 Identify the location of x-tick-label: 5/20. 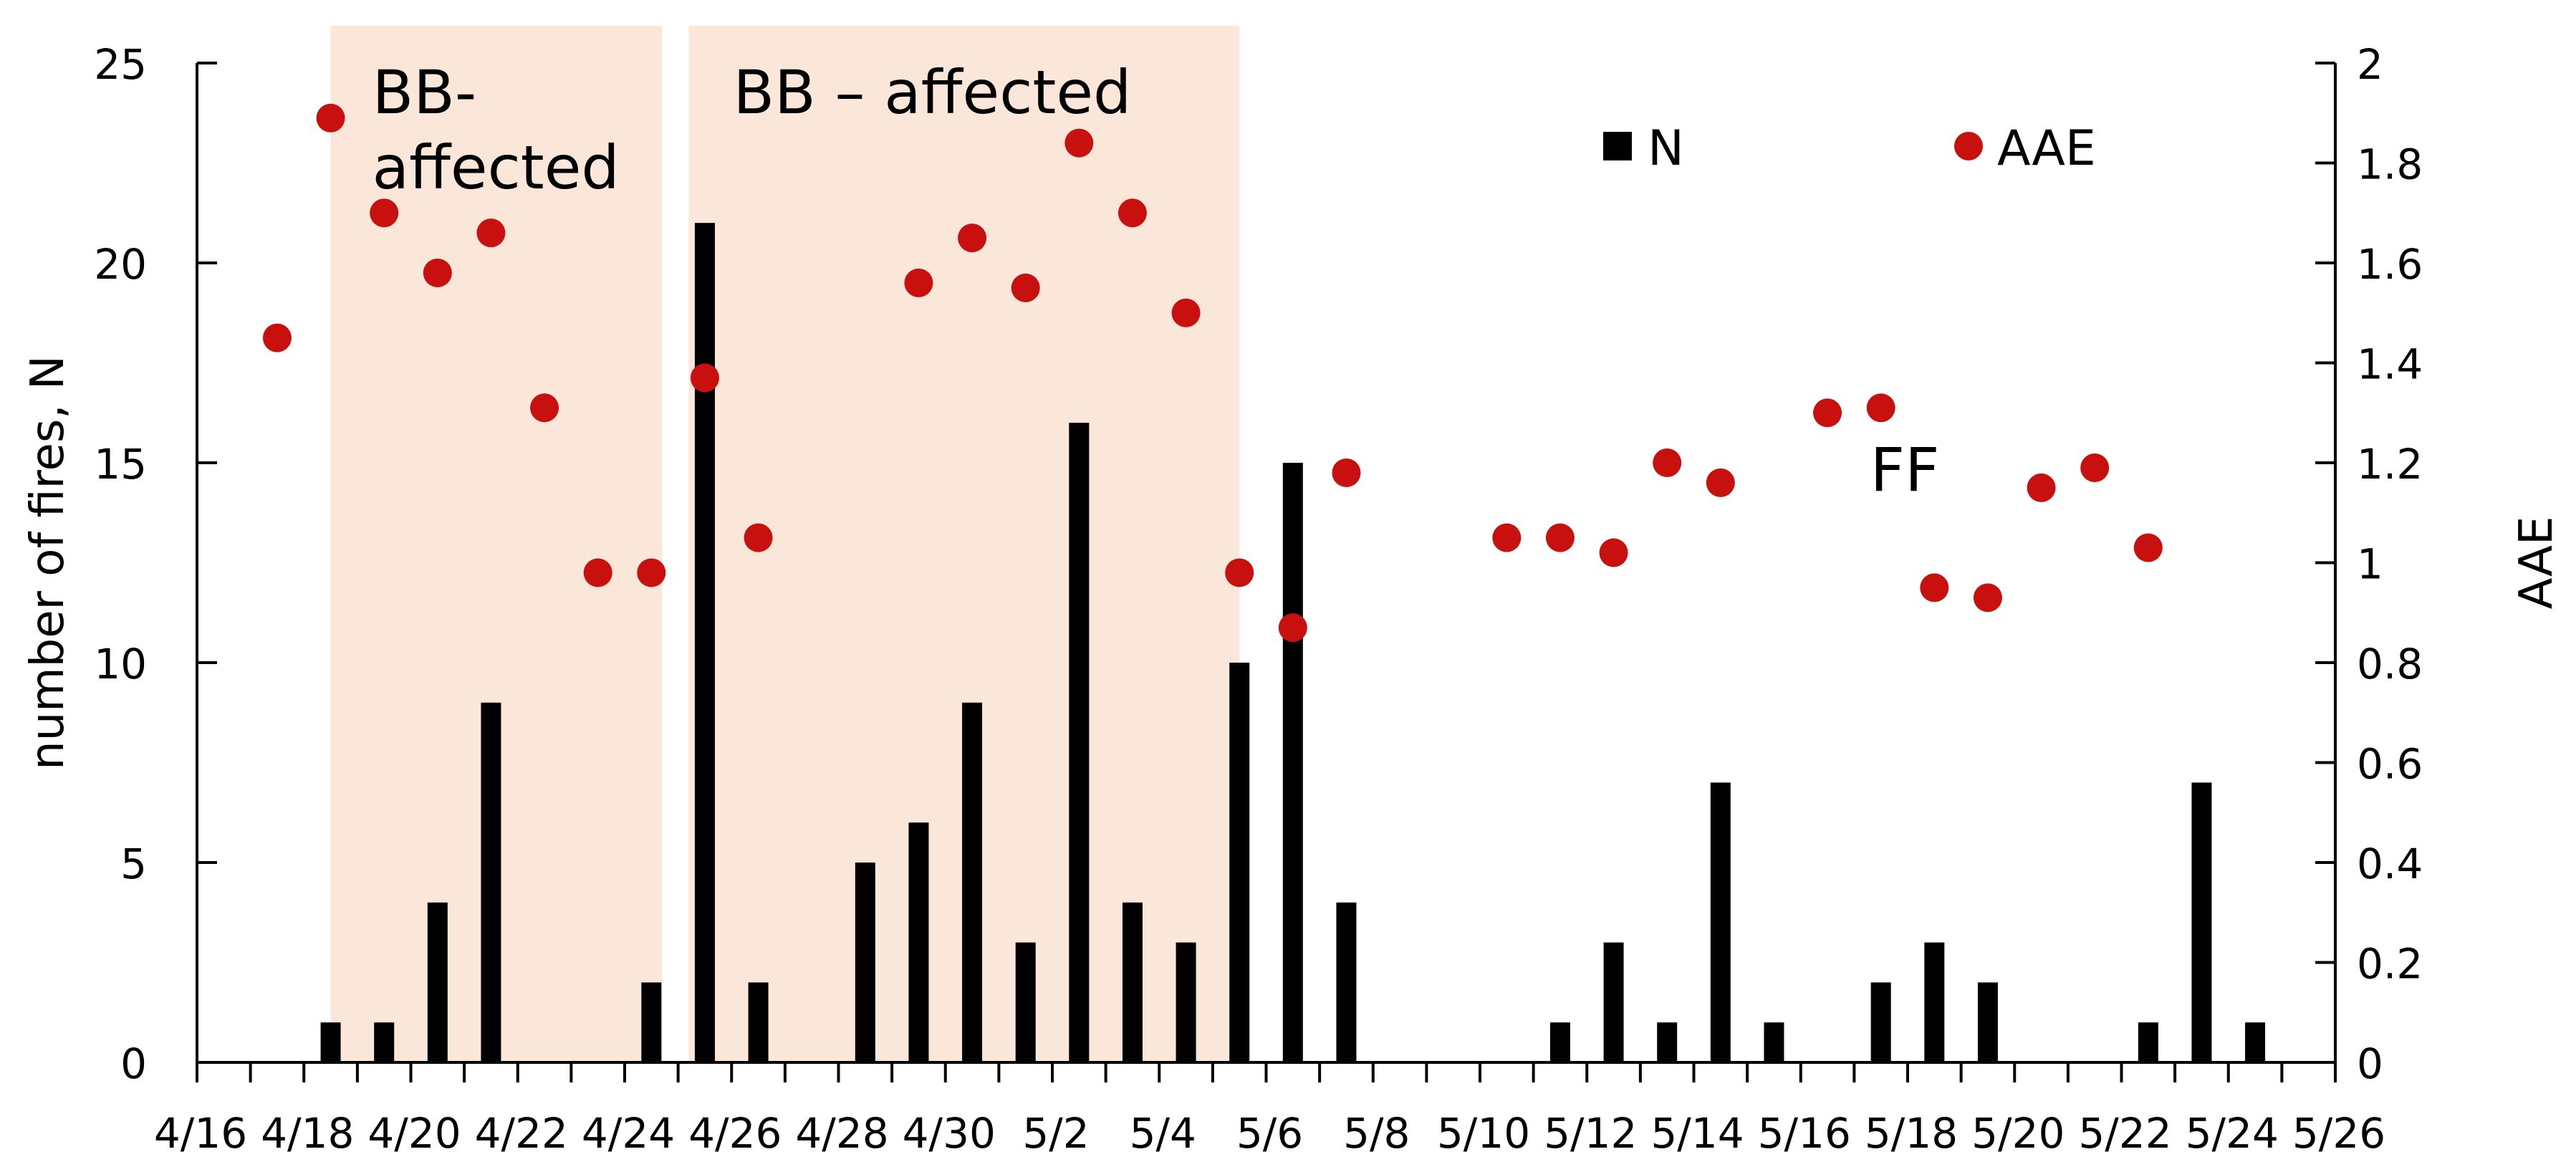
(2018, 1133).